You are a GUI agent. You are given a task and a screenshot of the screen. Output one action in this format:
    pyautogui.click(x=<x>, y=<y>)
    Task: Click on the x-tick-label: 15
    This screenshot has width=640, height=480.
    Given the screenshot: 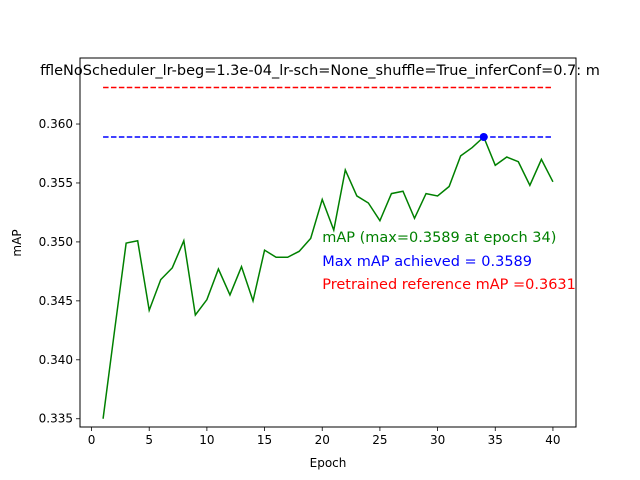 What is the action you would take?
    pyautogui.click(x=264, y=440)
    